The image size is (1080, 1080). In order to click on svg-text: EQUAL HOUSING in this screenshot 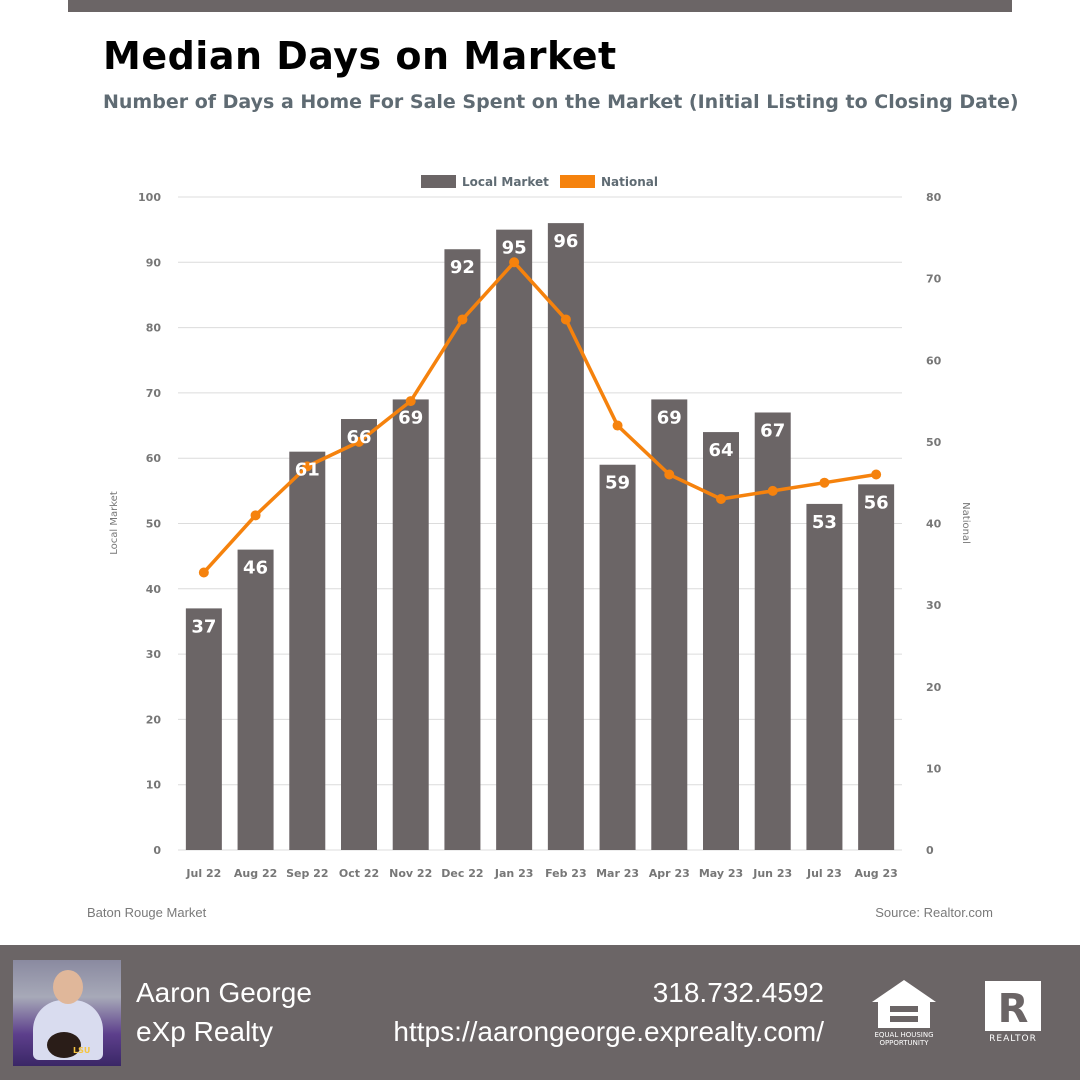, I will do `click(903, 1035)`.